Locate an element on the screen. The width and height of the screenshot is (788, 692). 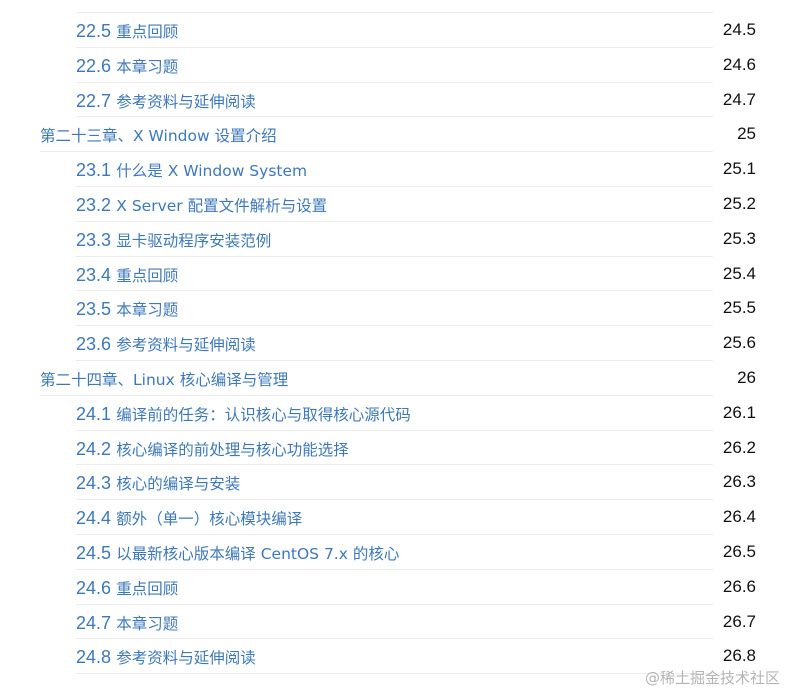
section-title: X Server 配置文件解析与设置 is located at coordinates (222, 205).